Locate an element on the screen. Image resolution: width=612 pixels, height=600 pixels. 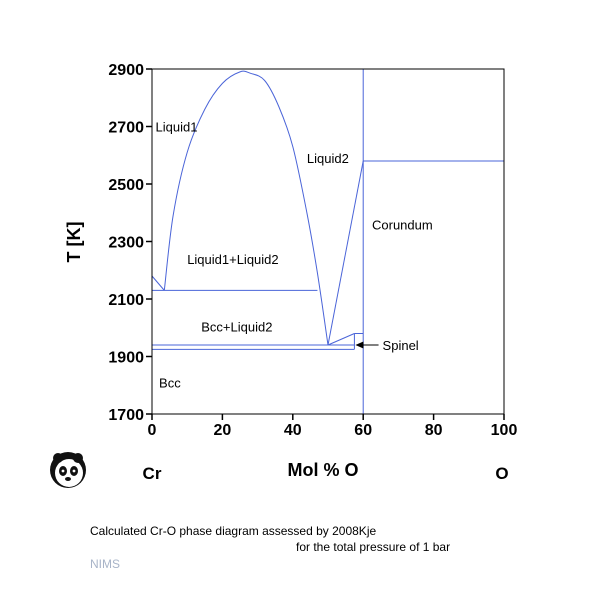
caption-line-2: for the total pressure of 1 bar is located at coordinates (373, 547).